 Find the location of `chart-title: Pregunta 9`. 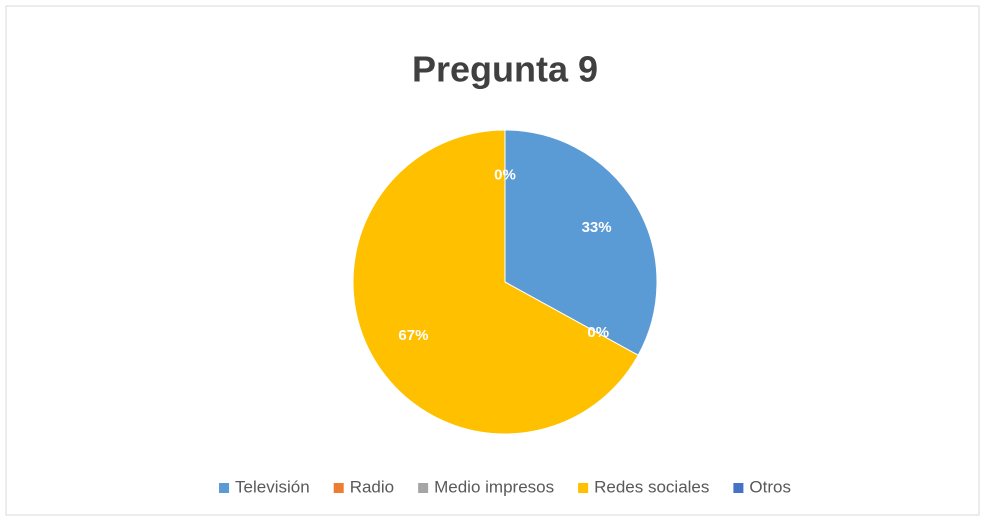

chart-title: Pregunta 9 is located at coordinates (505, 69).